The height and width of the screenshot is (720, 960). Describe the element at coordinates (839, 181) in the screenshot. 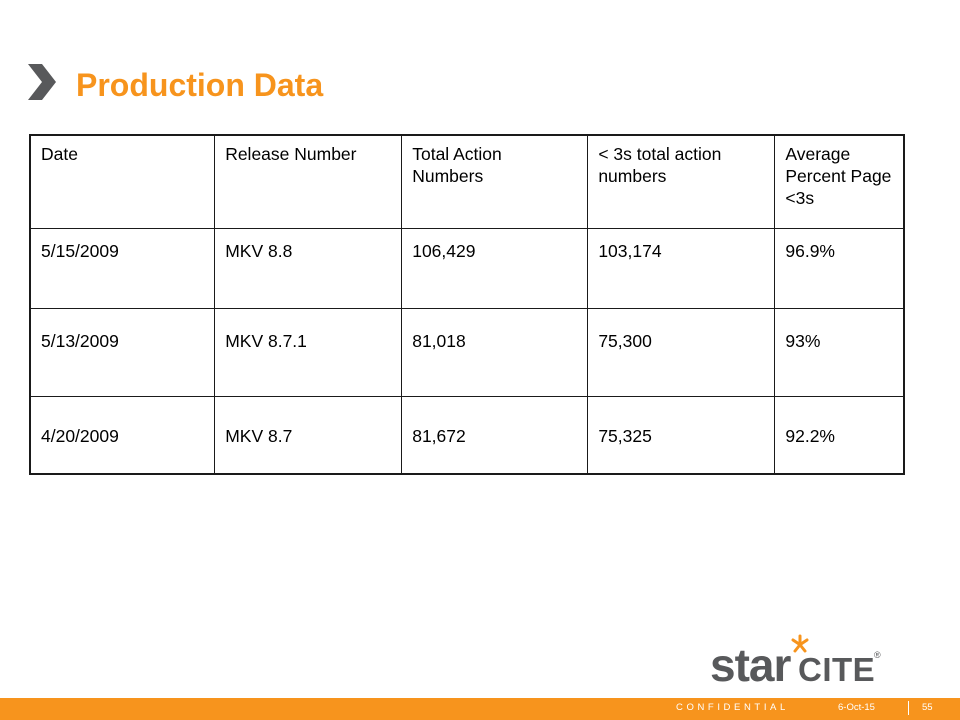

I see `column-header-average-percent: Average Percent Page <3s` at that location.